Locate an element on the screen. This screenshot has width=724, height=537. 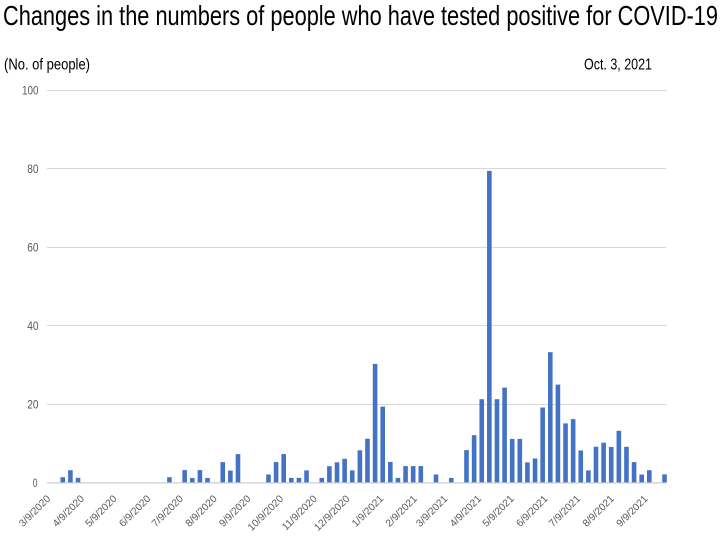
svg-text: (No. of people) is located at coordinates (47, 65).